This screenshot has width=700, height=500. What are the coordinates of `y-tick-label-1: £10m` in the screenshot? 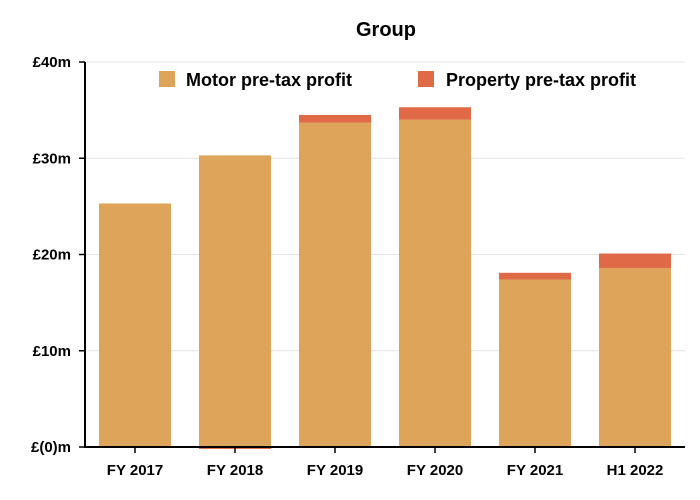 It's located at (52, 351).